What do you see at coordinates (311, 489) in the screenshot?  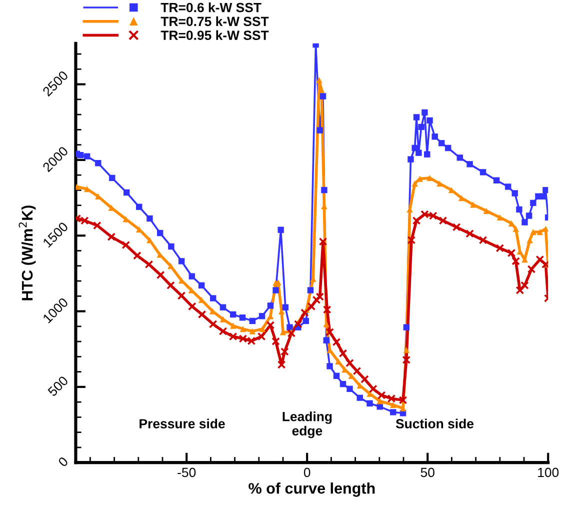 I see `x-axis-title: % of curve length` at bounding box center [311, 489].